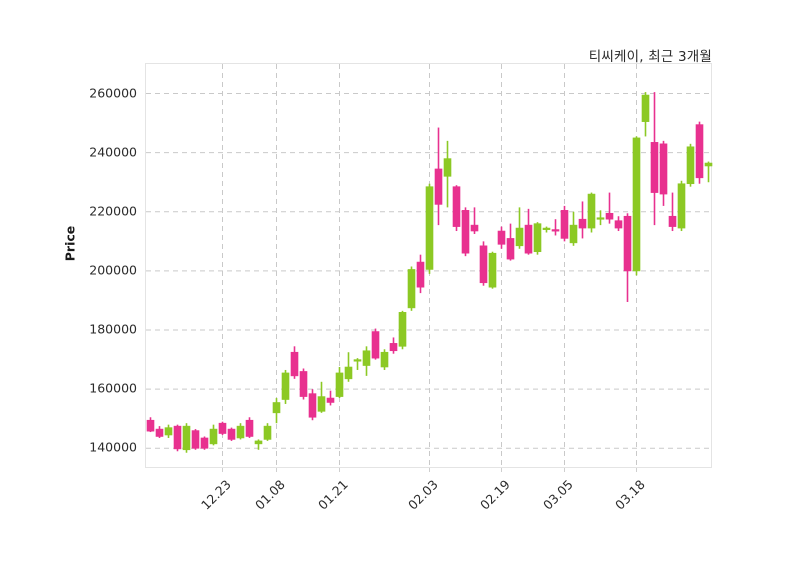 The image size is (800, 575). What do you see at coordinates (113, 388) in the screenshot?
I see `y-tick-label: 160000` at bounding box center [113, 388].